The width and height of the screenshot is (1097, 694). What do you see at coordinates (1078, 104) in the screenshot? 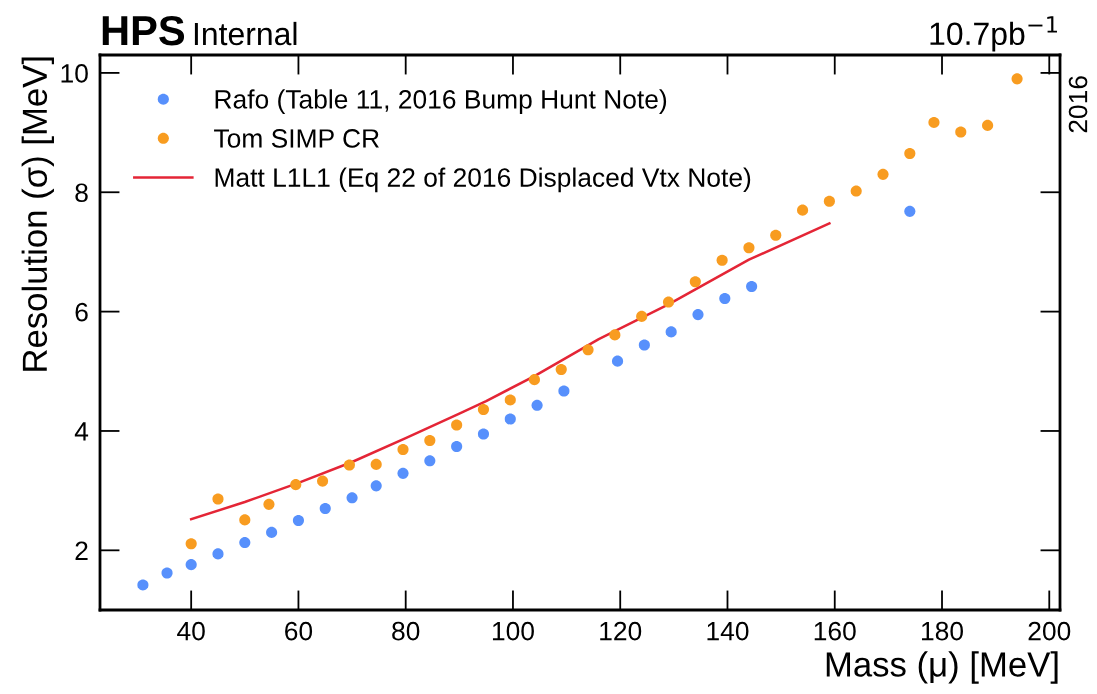
I see `text: 2016` at bounding box center [1078, 104].